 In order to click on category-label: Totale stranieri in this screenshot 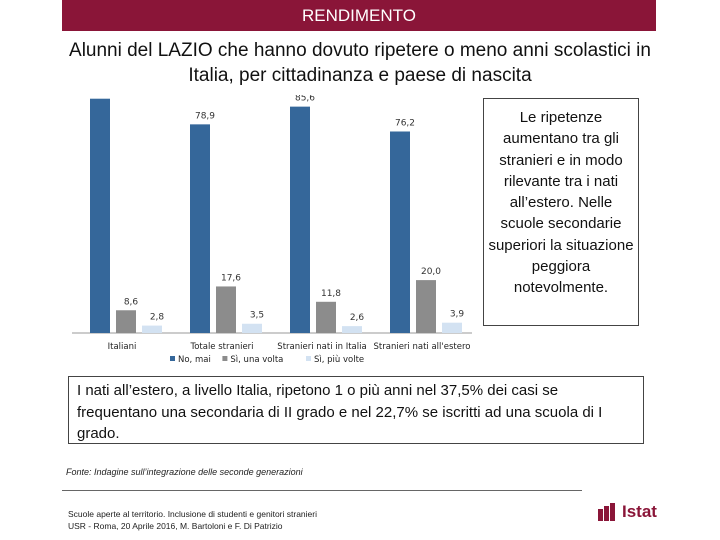, I will do `click(221, 347)`.